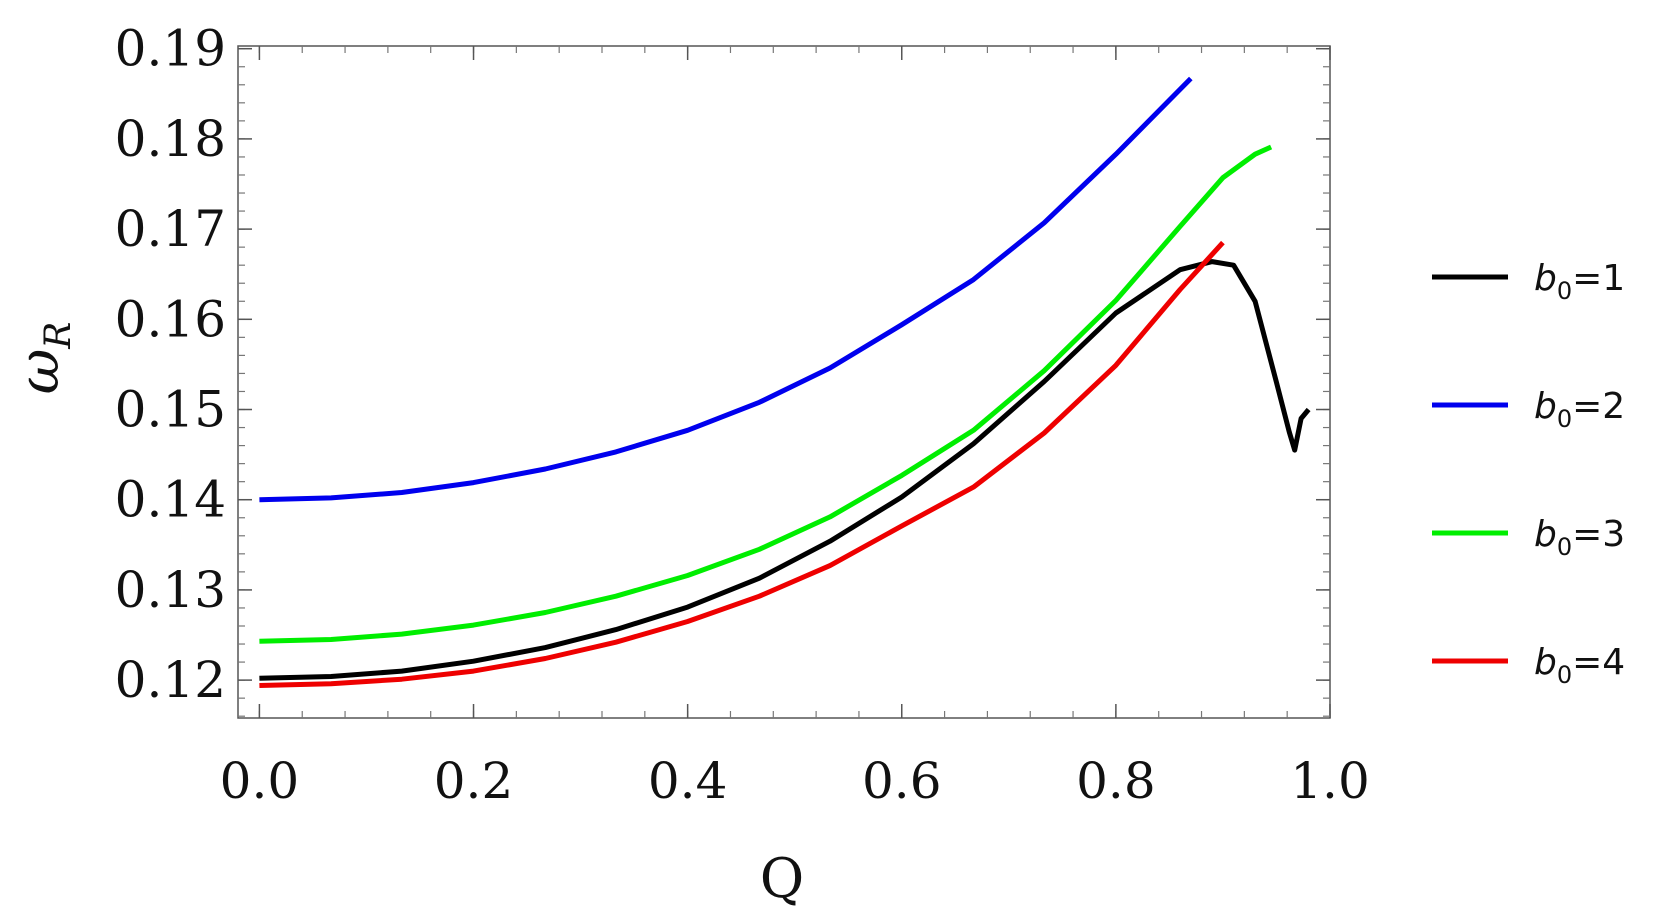 This screenshot has height=917, width=1661. What do you see at coordinates (170, 590) in the screenshot?
I see `y-tick-label: 0.13` at bounding box center [170, 590].